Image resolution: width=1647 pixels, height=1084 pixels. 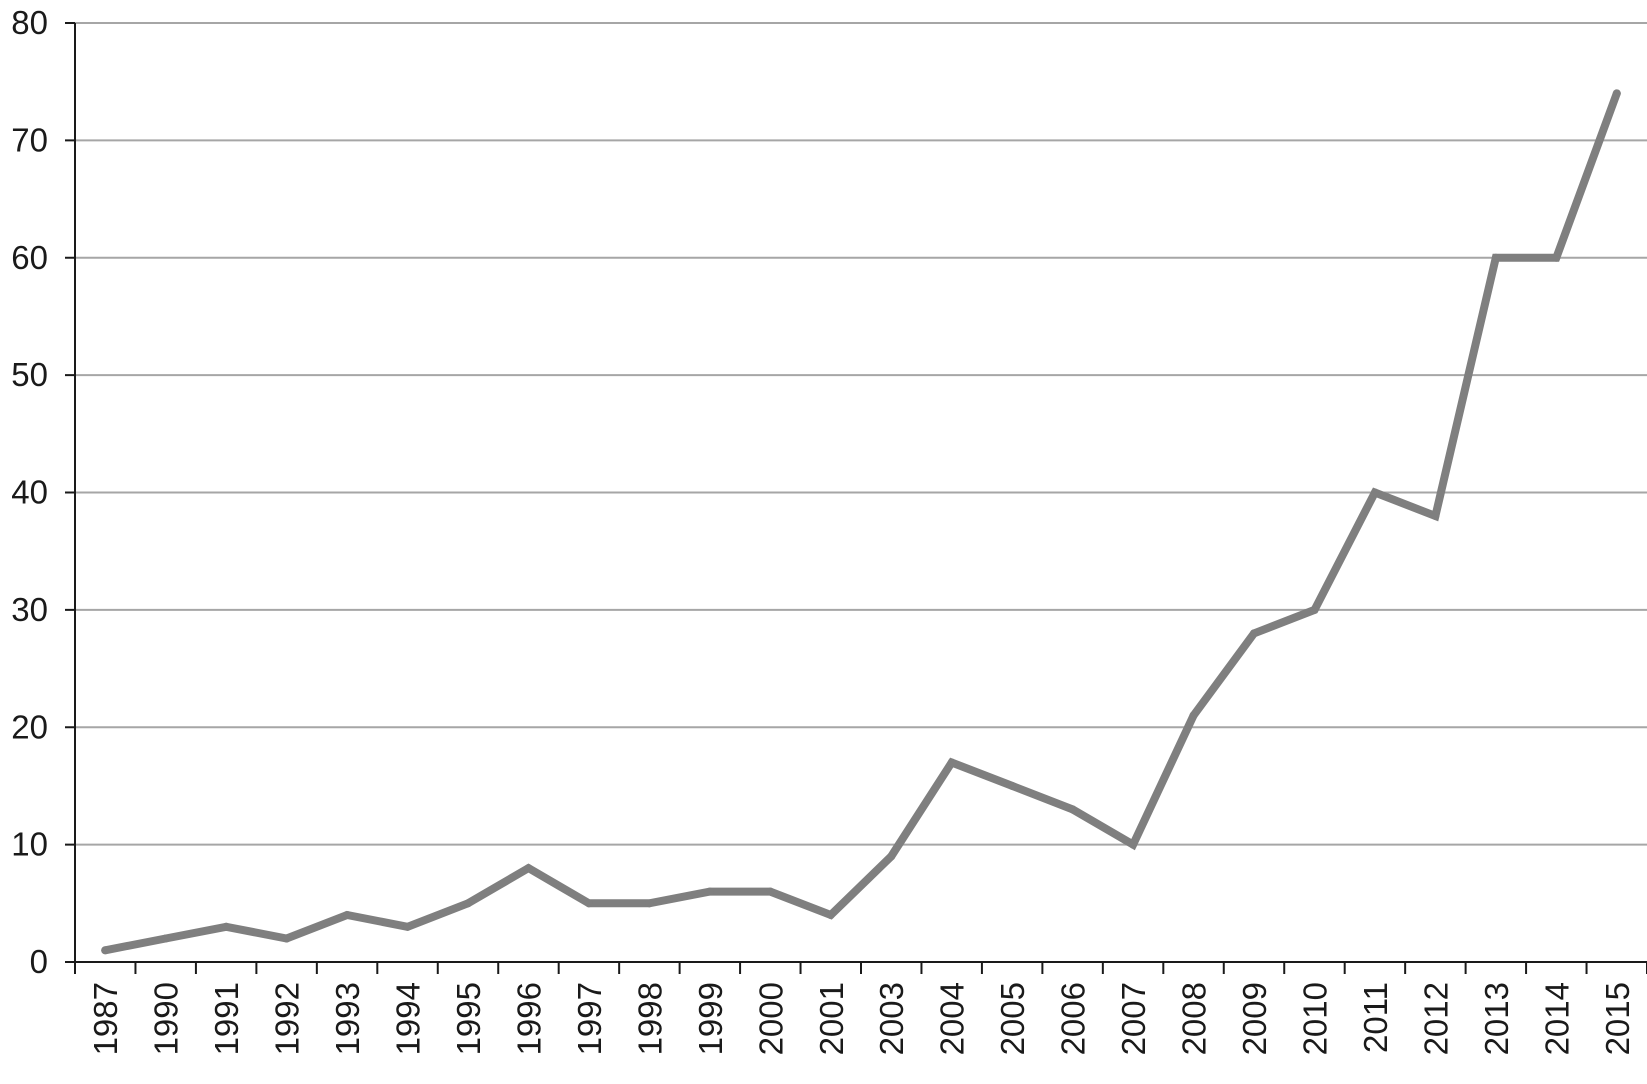 I want to click on x-tick-label-2010: 2010, so click(x=1314, y=1018).